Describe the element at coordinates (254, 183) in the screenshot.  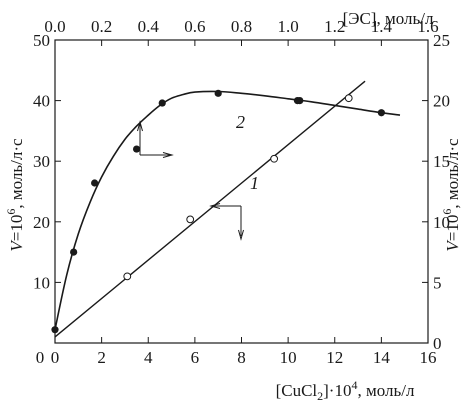
I see `series-1-label: 1` at that location.